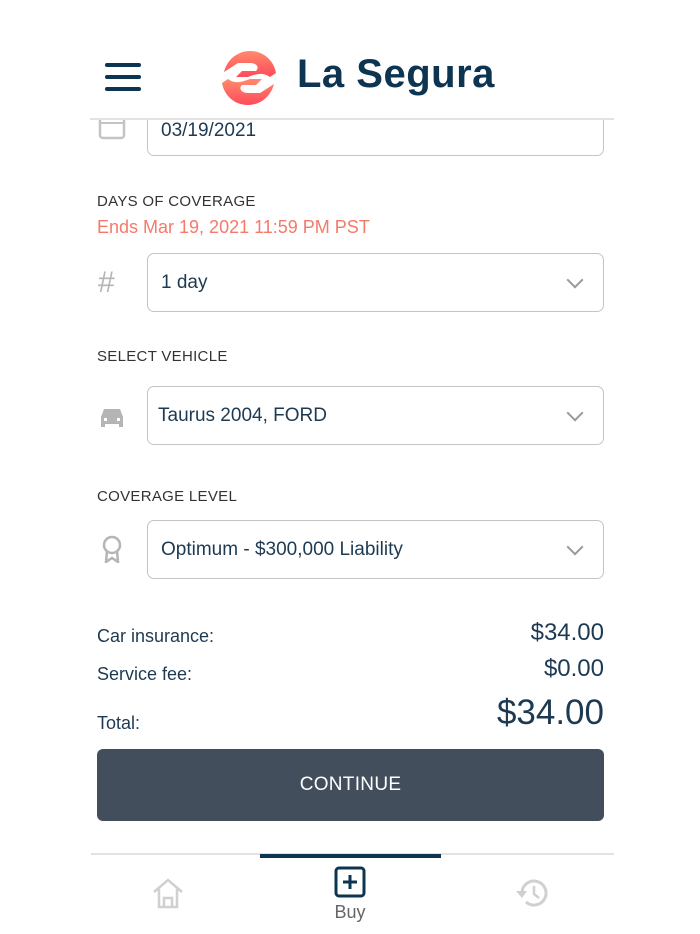 Image resolution: width=700 pixels, height=934 pixels. I want to click on coverage-label: COVERAGE LEVEL, so click(167, 496).